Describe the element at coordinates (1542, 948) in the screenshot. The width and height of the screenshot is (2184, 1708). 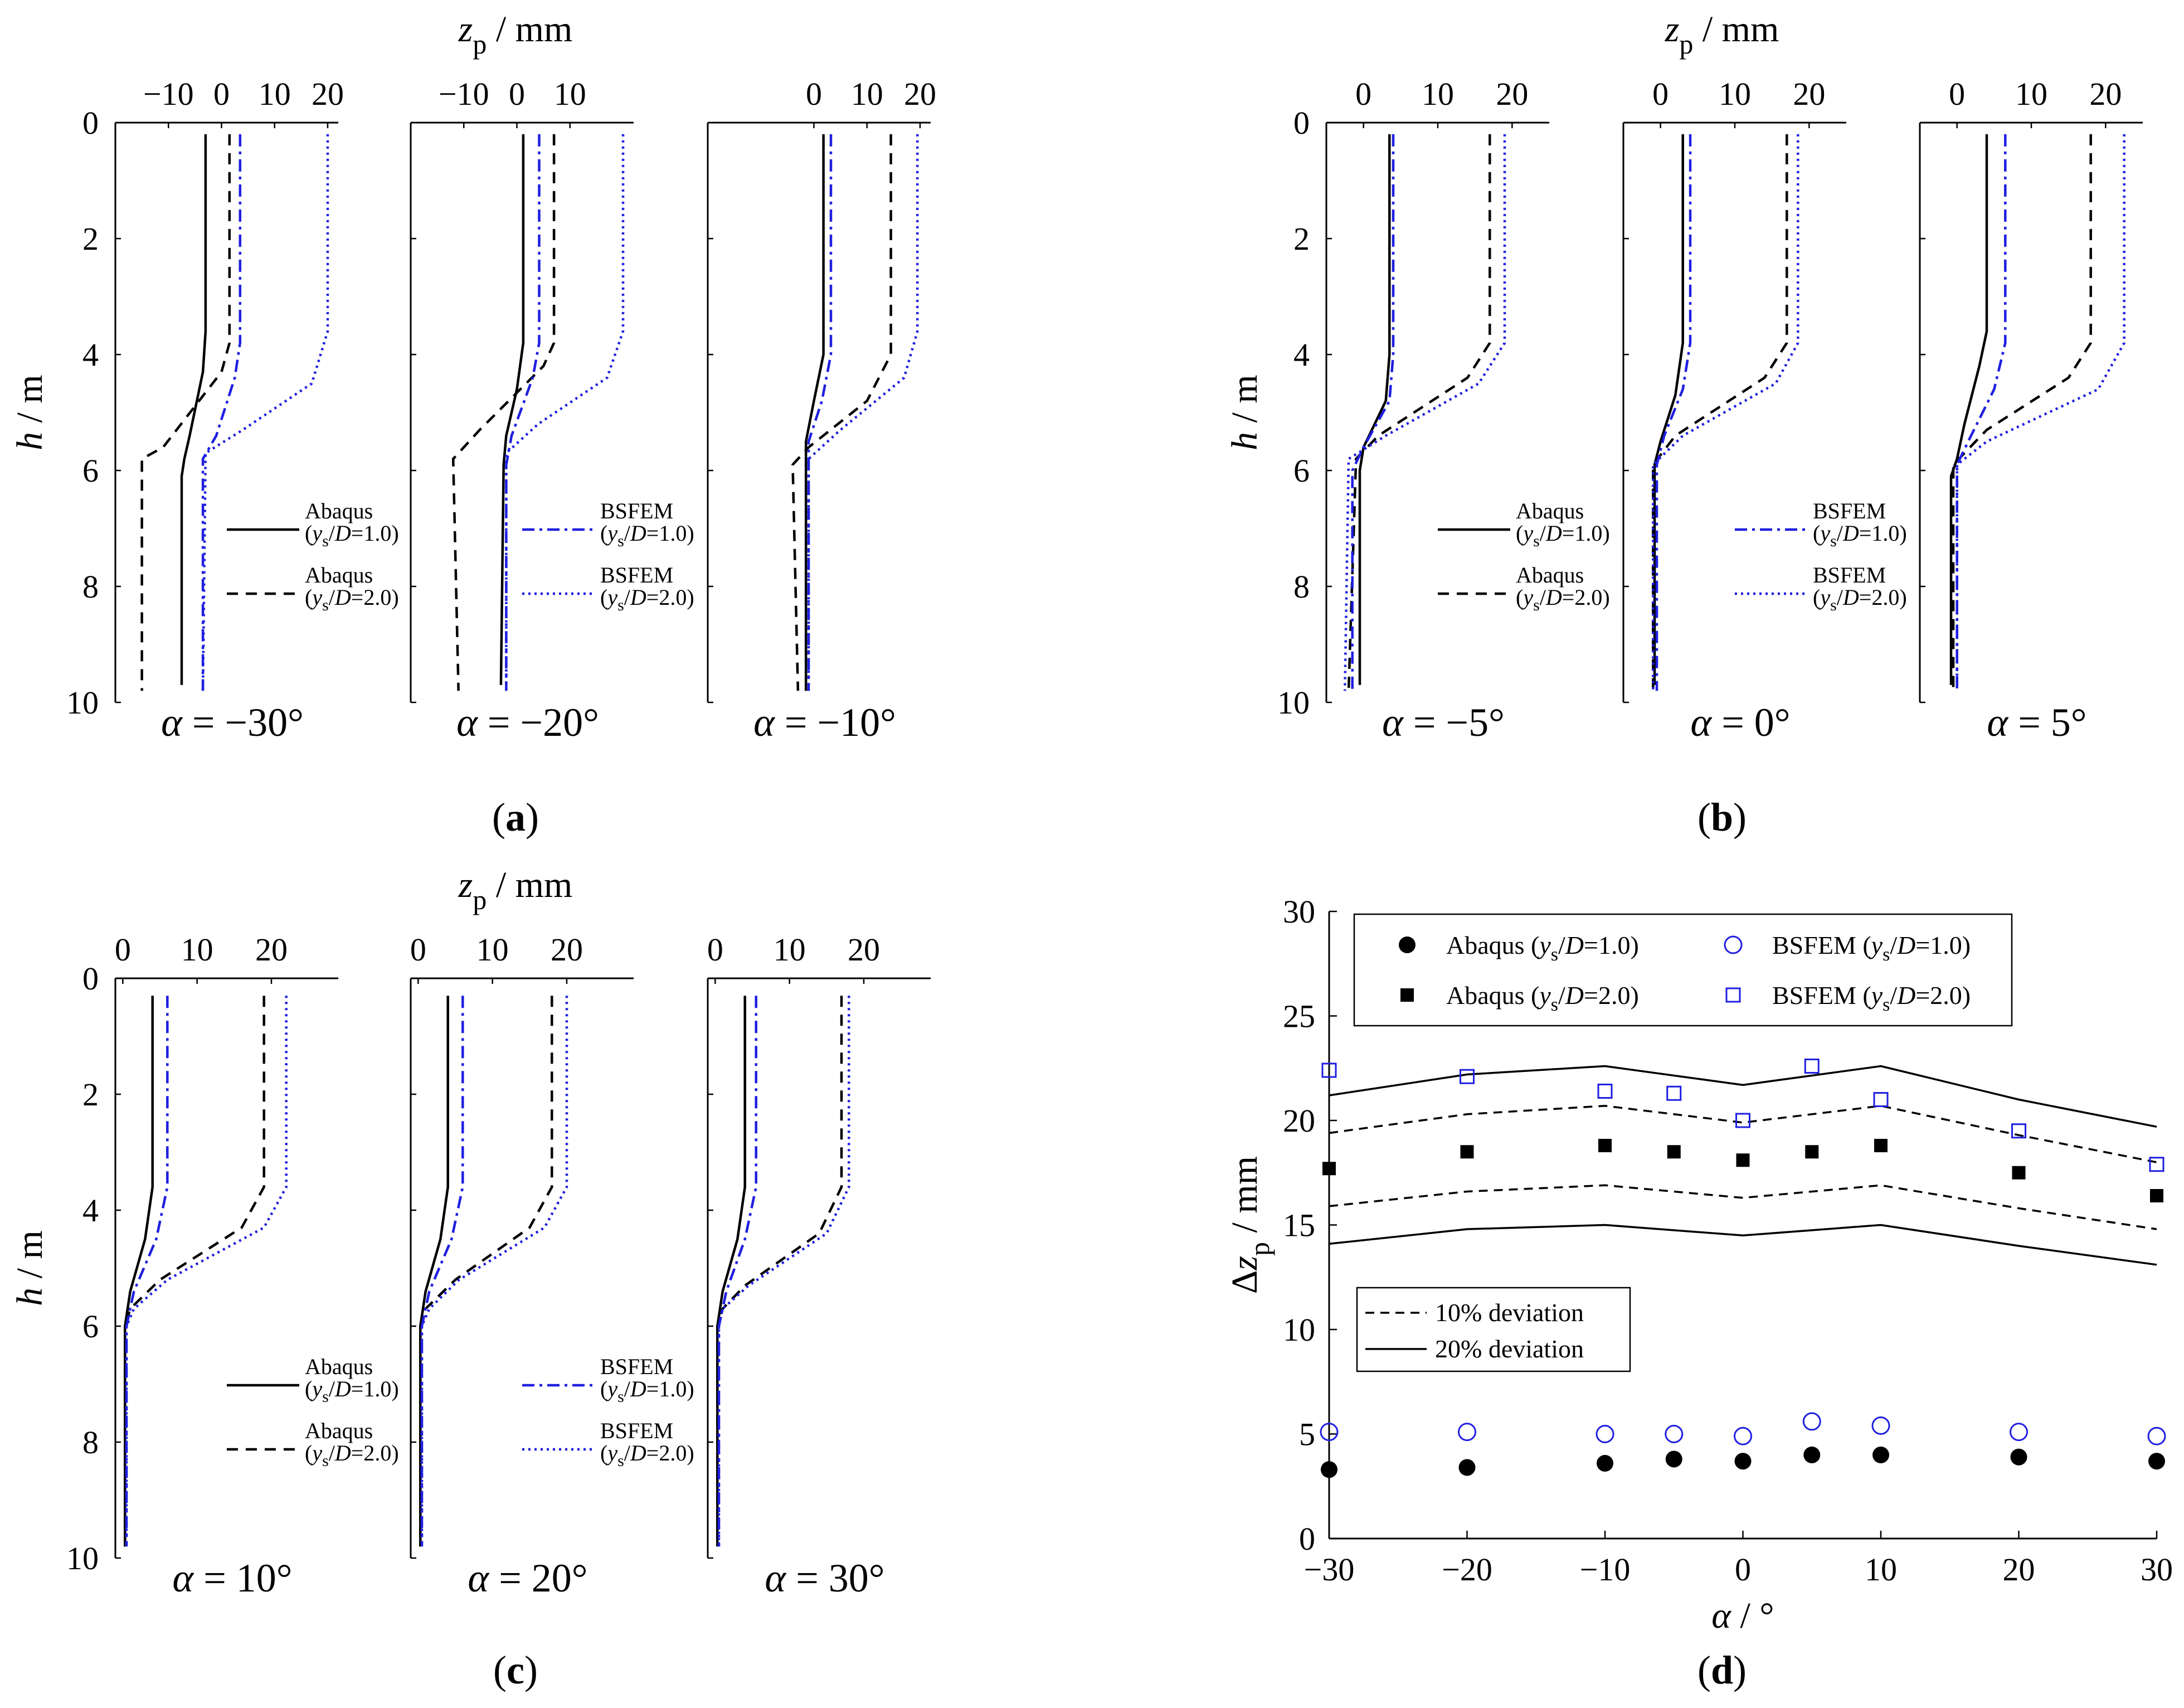
I see `legend-label: Abaqus (ys/D=1.0)` at that location.